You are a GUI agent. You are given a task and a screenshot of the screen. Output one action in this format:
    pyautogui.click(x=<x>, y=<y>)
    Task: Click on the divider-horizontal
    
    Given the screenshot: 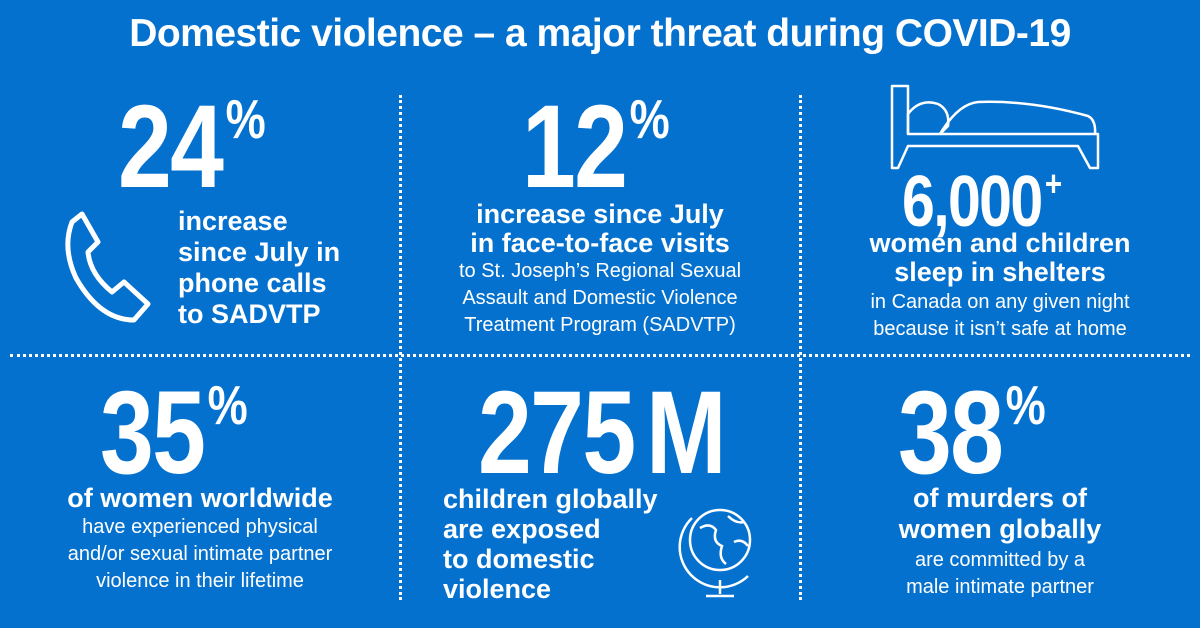 What is the action you would take?
    pyautogui.click(x=600, y=355)
    